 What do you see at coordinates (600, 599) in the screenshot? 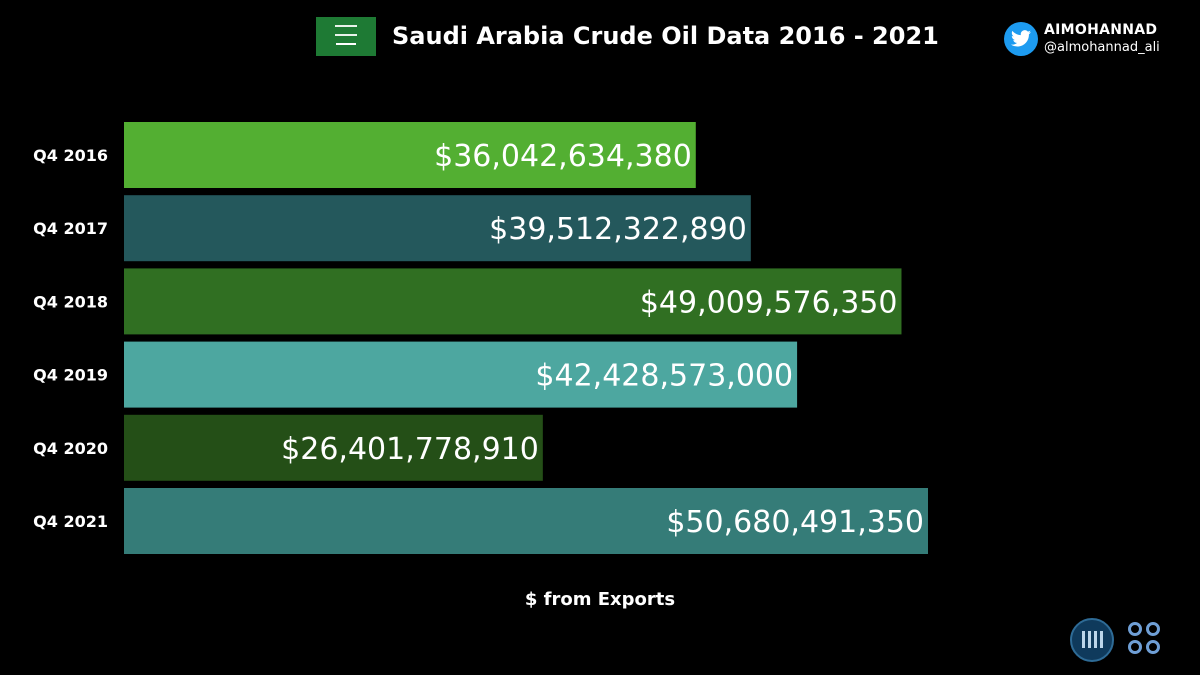
I see `x-axis-label: $ from Exports` at bounding box center [600, 599].